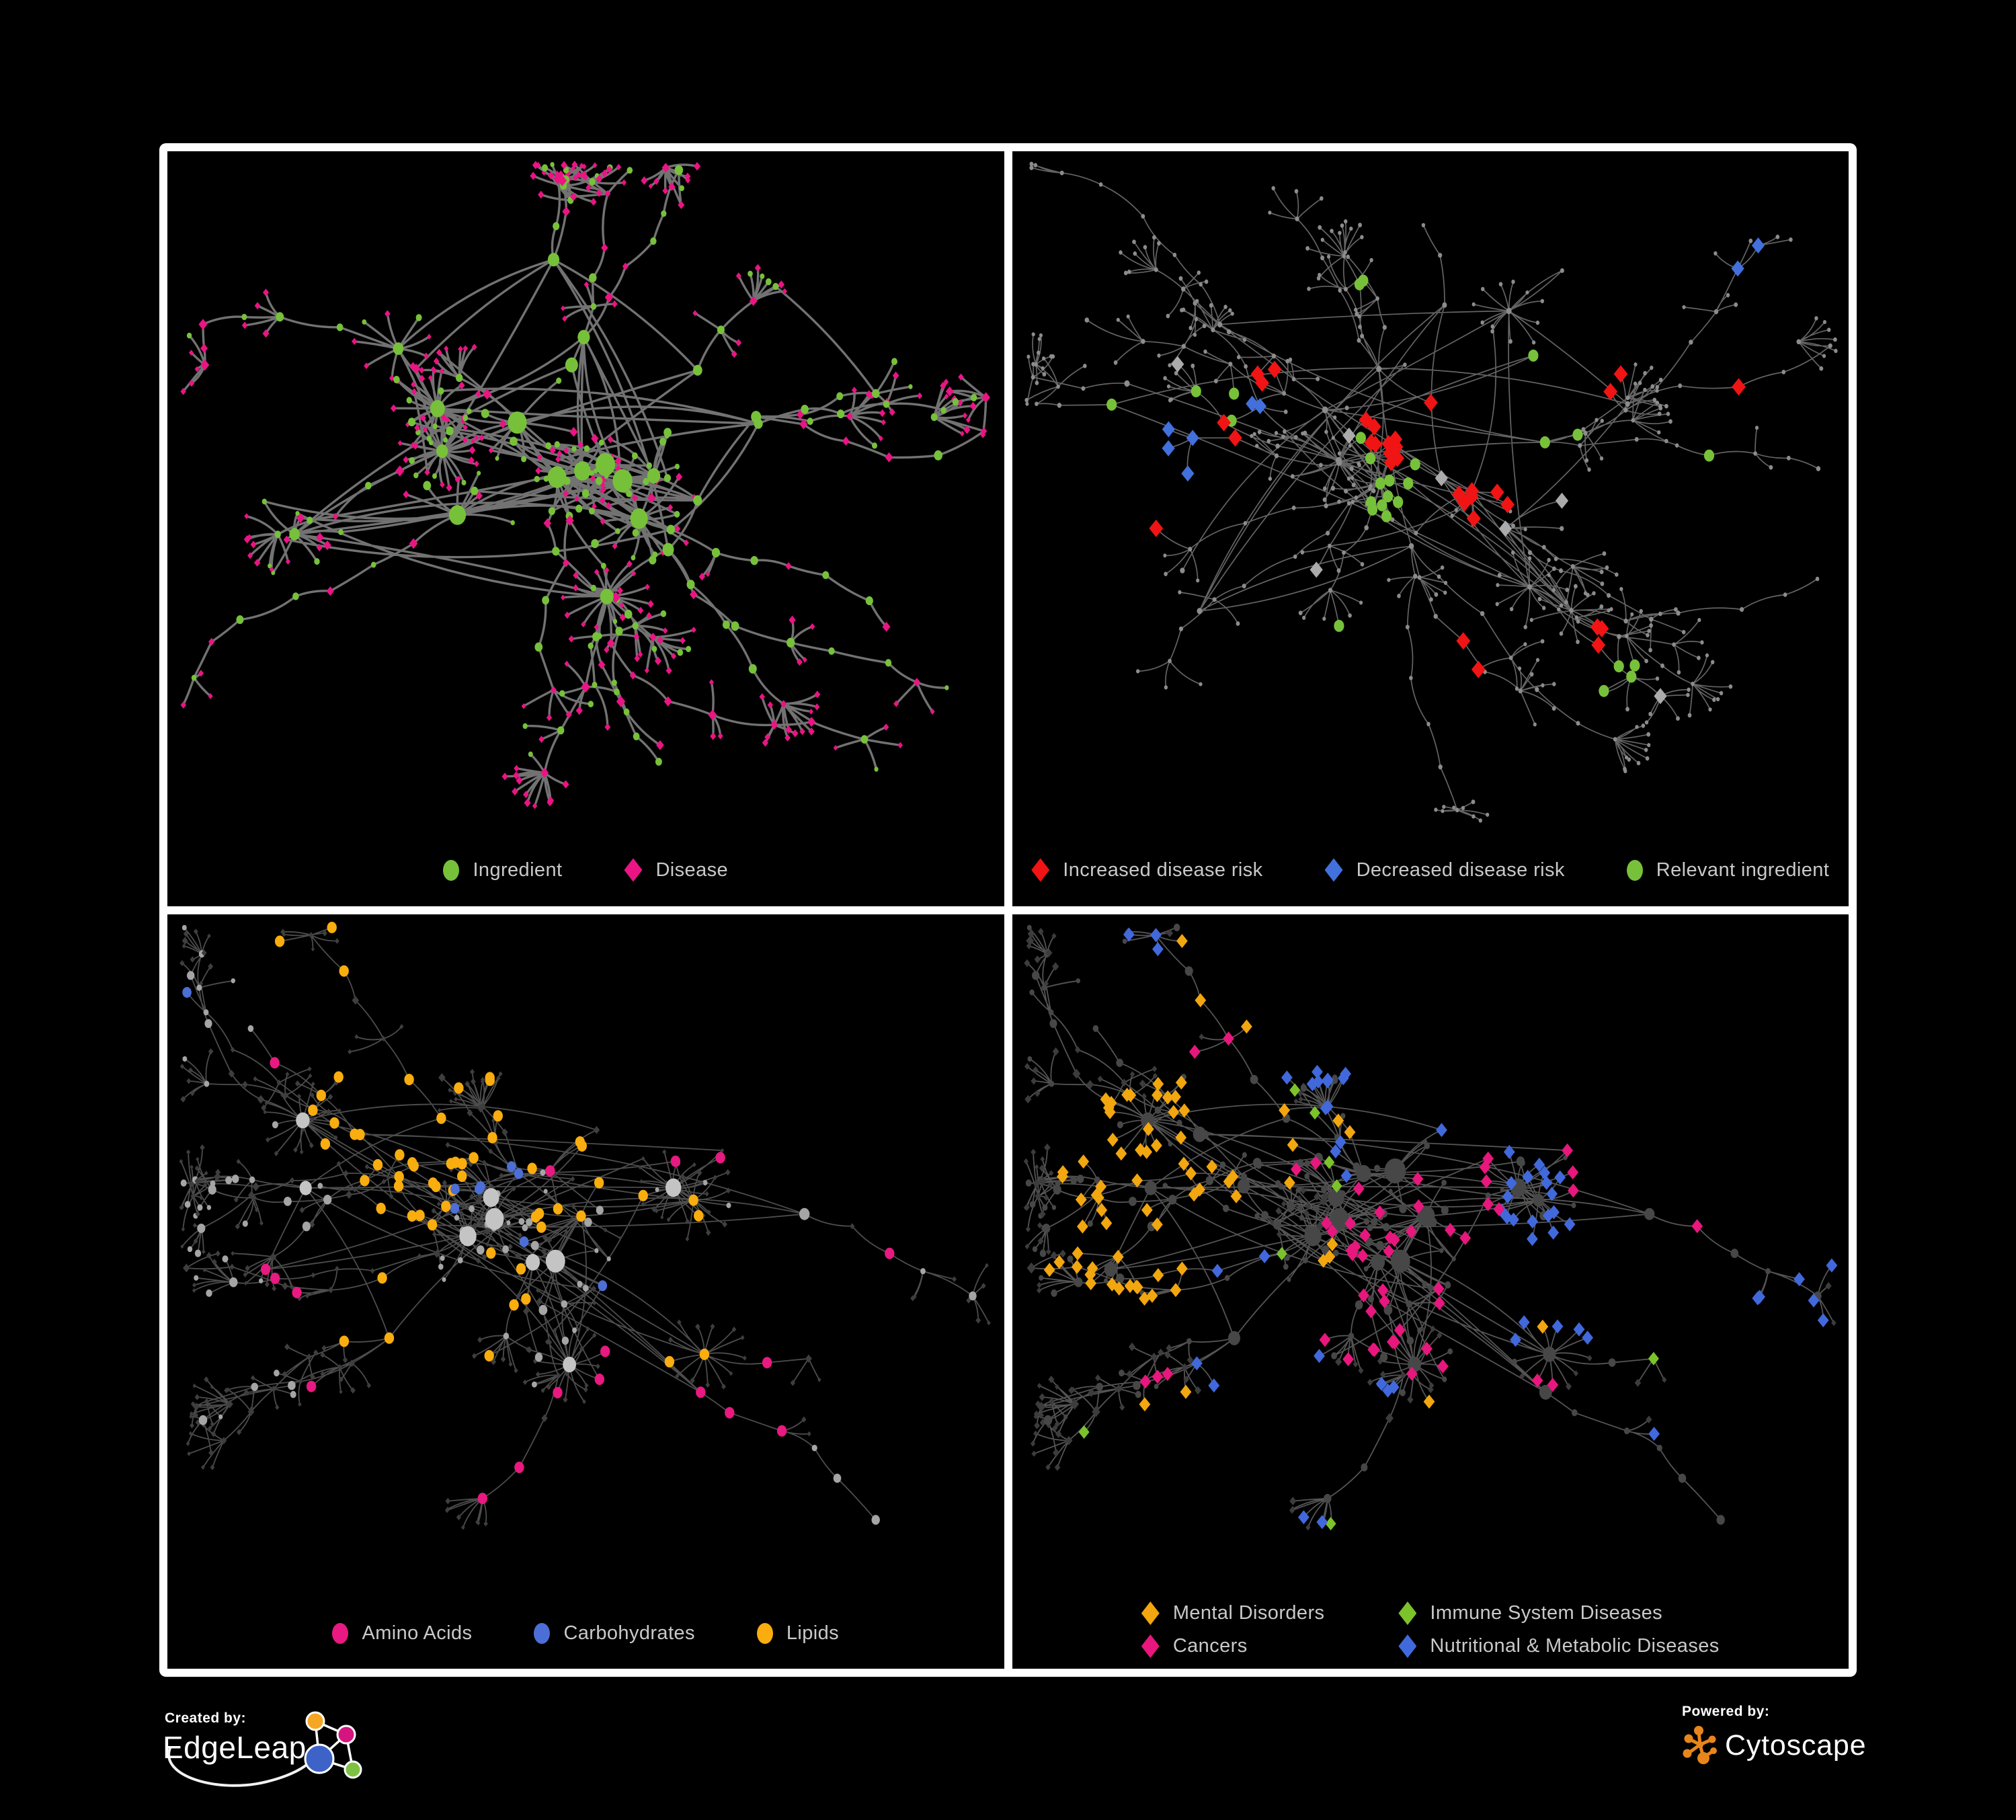 Image resolution: width=2016 pixels, height=1820 pixels. I want to click on legend-item-lipids: Lipids, so click(798, 1633).